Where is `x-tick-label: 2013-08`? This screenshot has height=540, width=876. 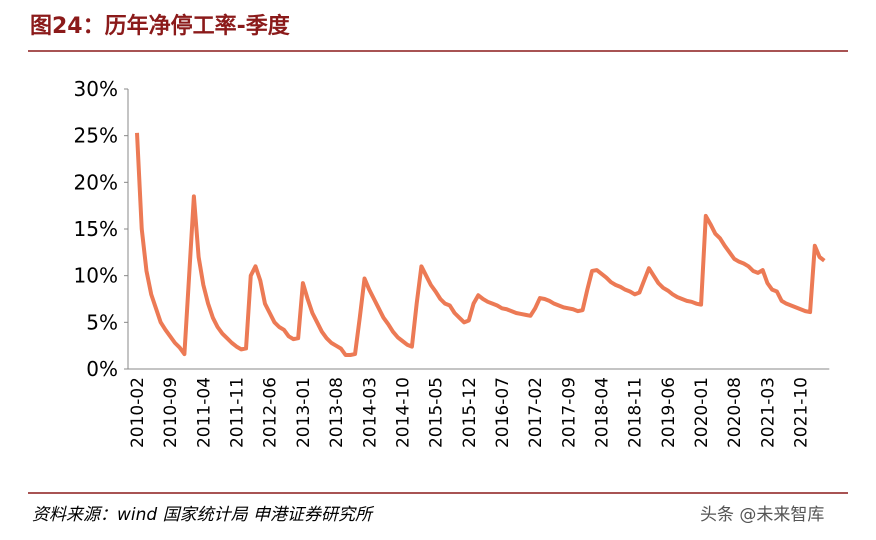 x-tick-label: 2013-08 is located at coordinates (337, 412).